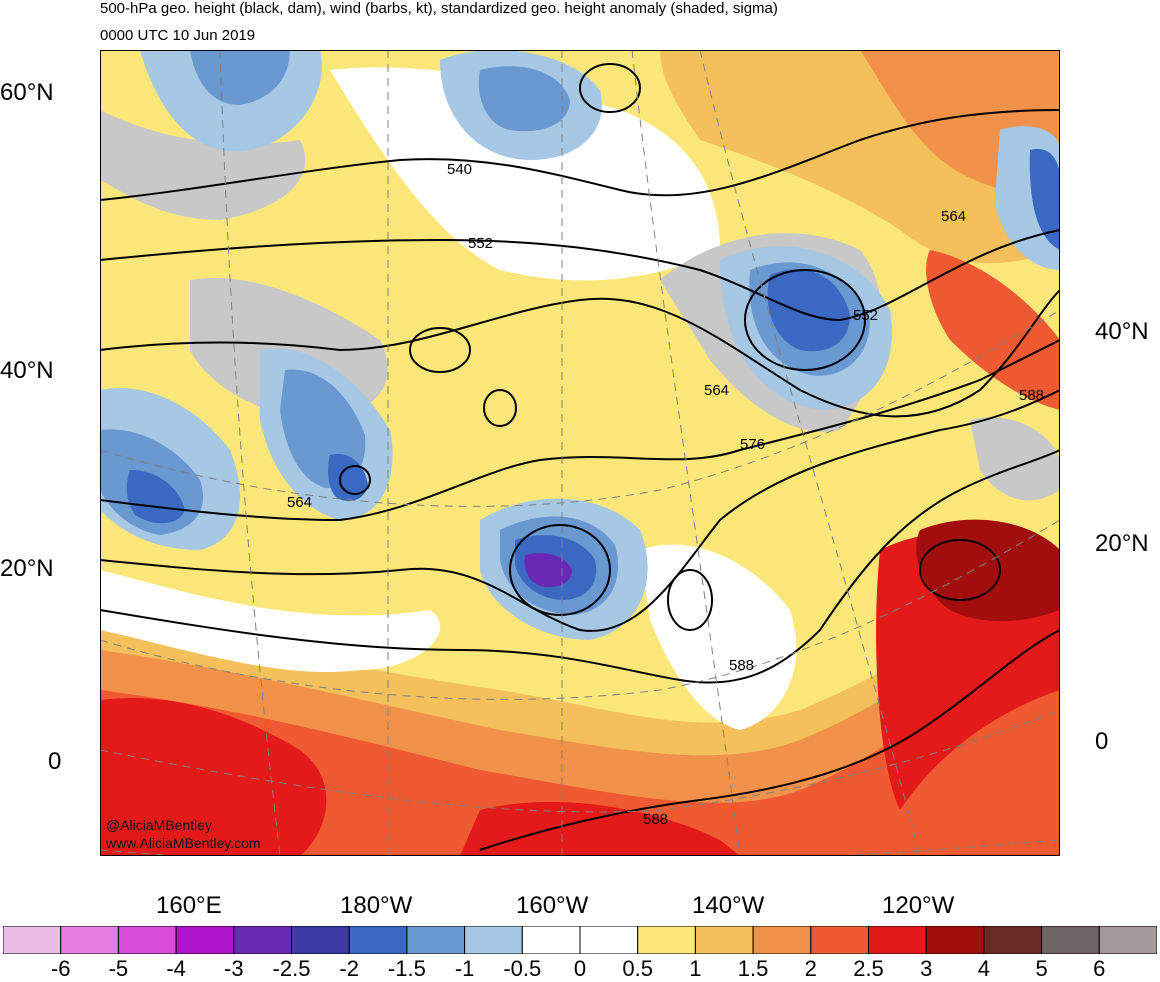 The image size is (1160, 982). Describe the element at coordinates (234, 968) in the screenshot. I see `colorbar-tick-label: -3` at that location.